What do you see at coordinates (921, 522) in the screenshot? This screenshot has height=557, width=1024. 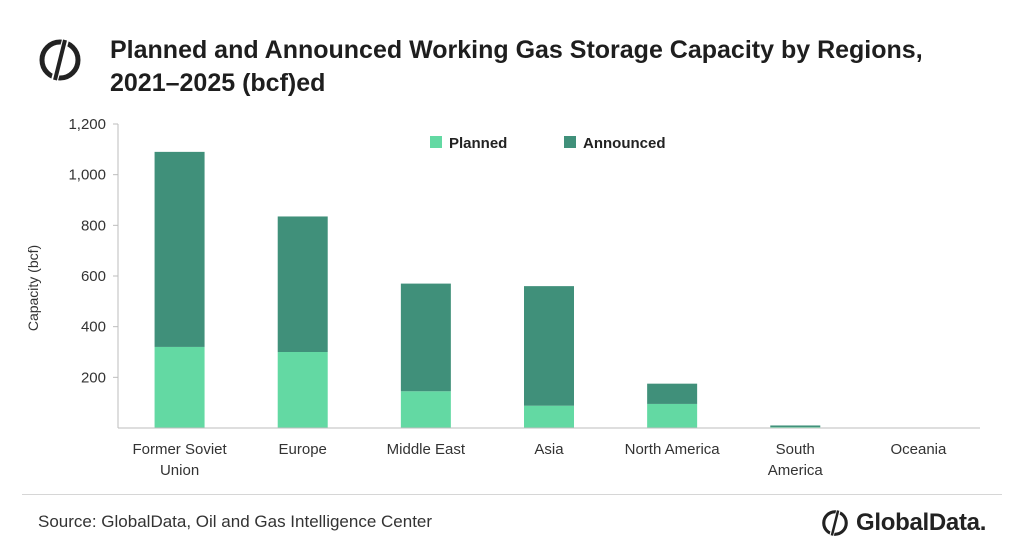 I see `brand-name: GlobalData.` at bounding box center [921, 522].